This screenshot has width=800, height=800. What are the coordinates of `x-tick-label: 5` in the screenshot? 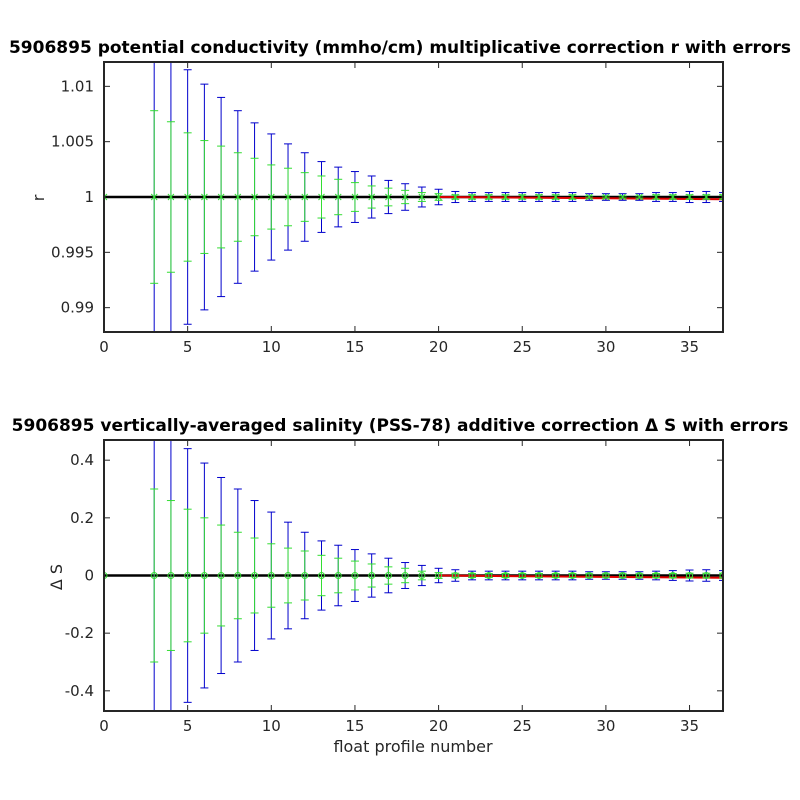 It's located at (188, 726).